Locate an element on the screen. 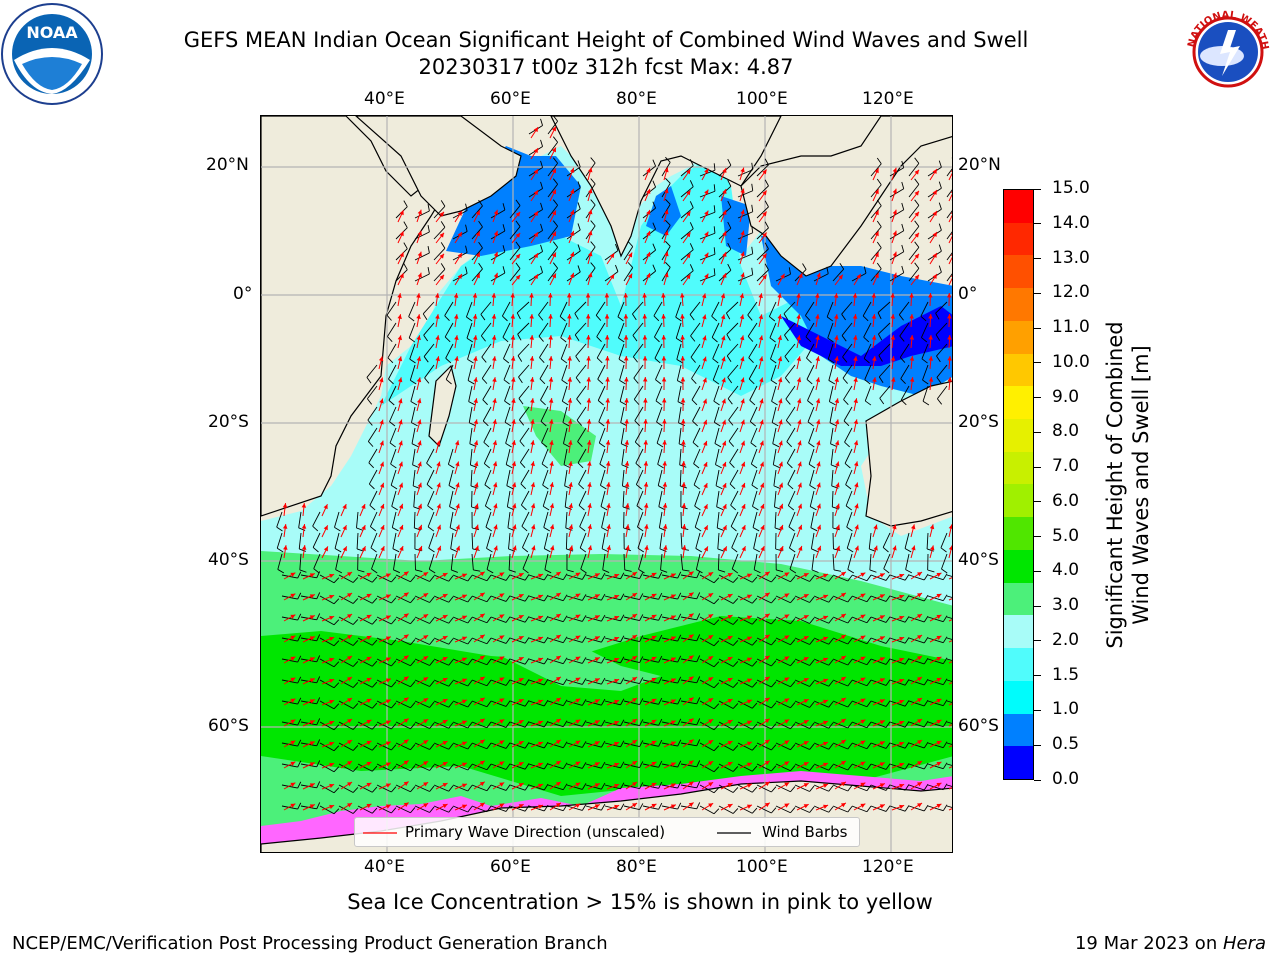  lat-tick-left-60s: 60°S is located at coordinates (228, 726).